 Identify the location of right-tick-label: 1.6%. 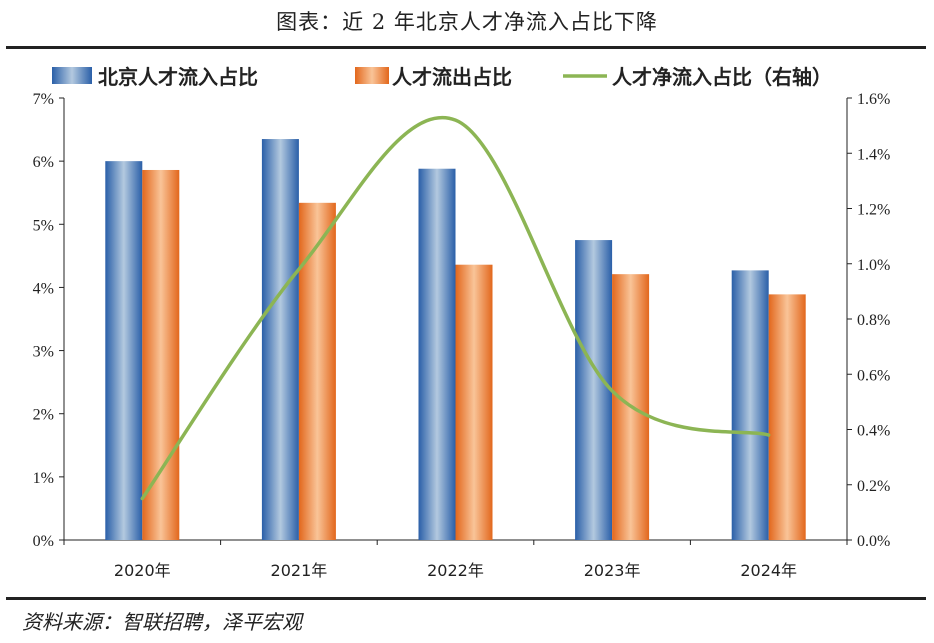
(873, 99).